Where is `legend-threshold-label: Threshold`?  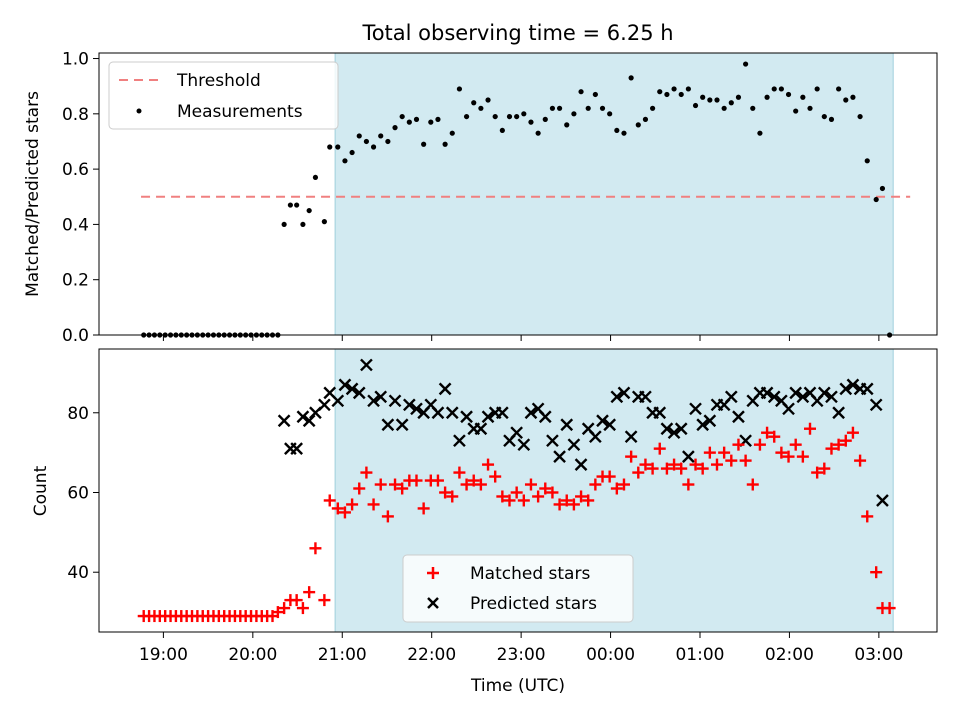
legend-threshold-label: Threshold is located at coordinates (218, 81).